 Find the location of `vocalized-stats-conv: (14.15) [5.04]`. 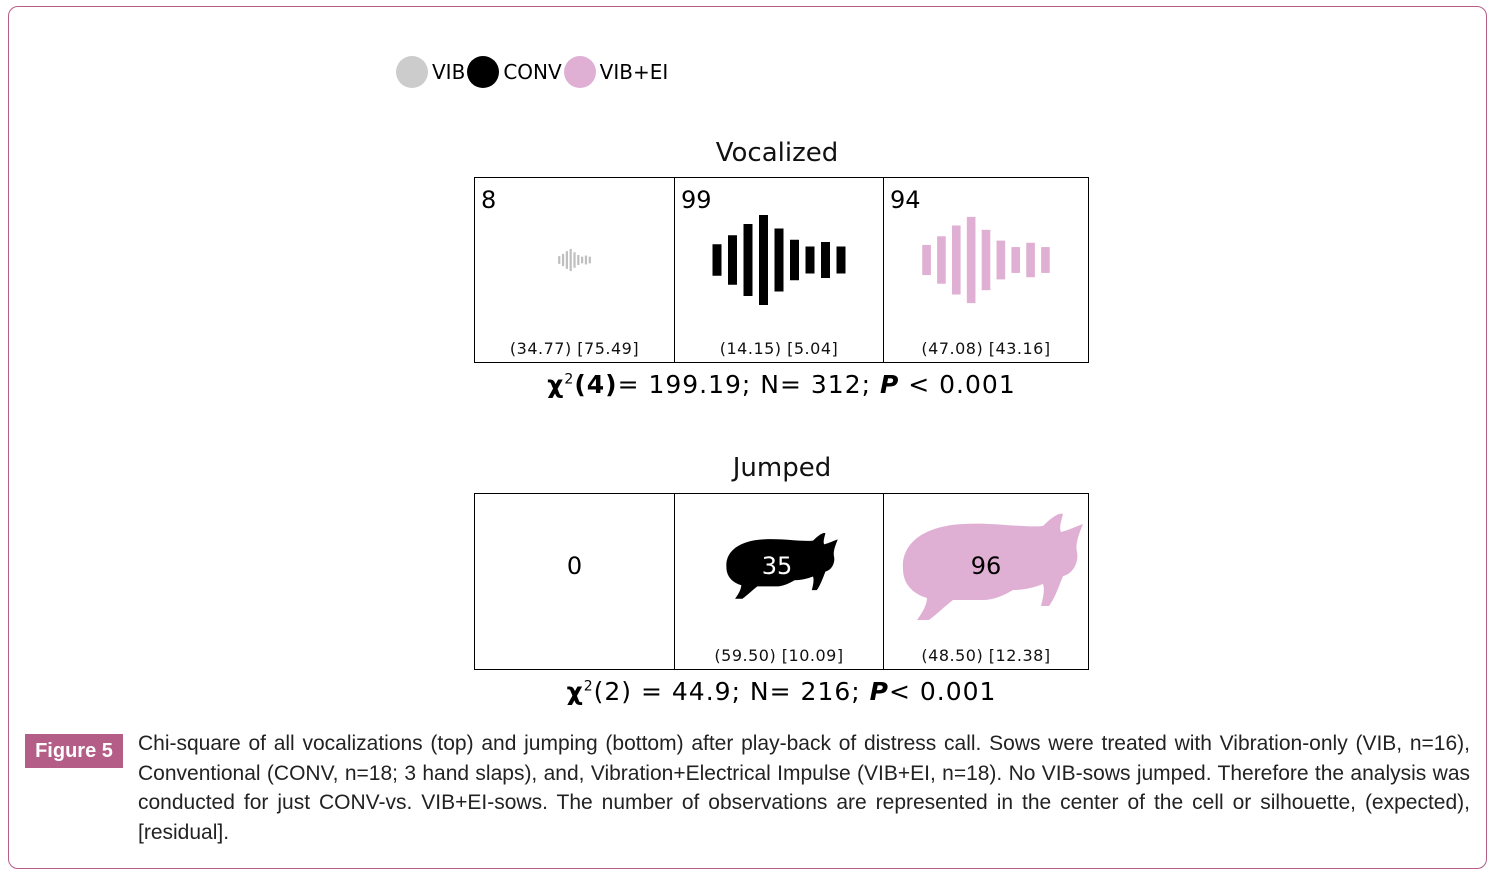

vocalized-stats-conv: (14.15) [5.04] is located at coordinates (779, 348).